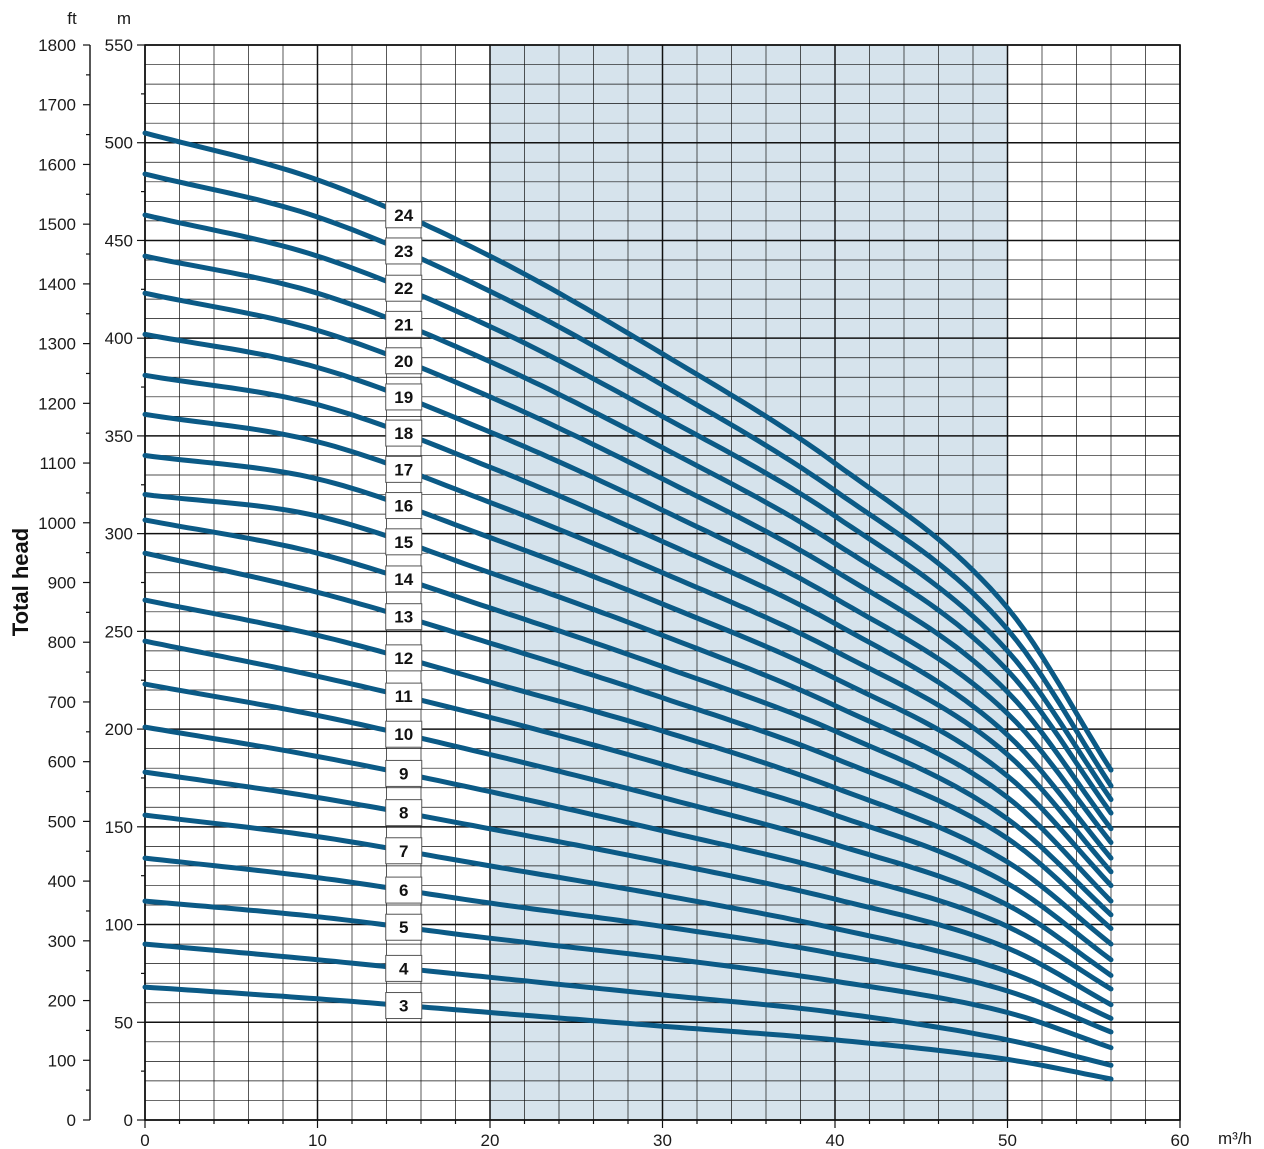 The width and height of the screenshot is (1264, 1149). I want to click on ft-tick-label: 100, so click(62, 1060).